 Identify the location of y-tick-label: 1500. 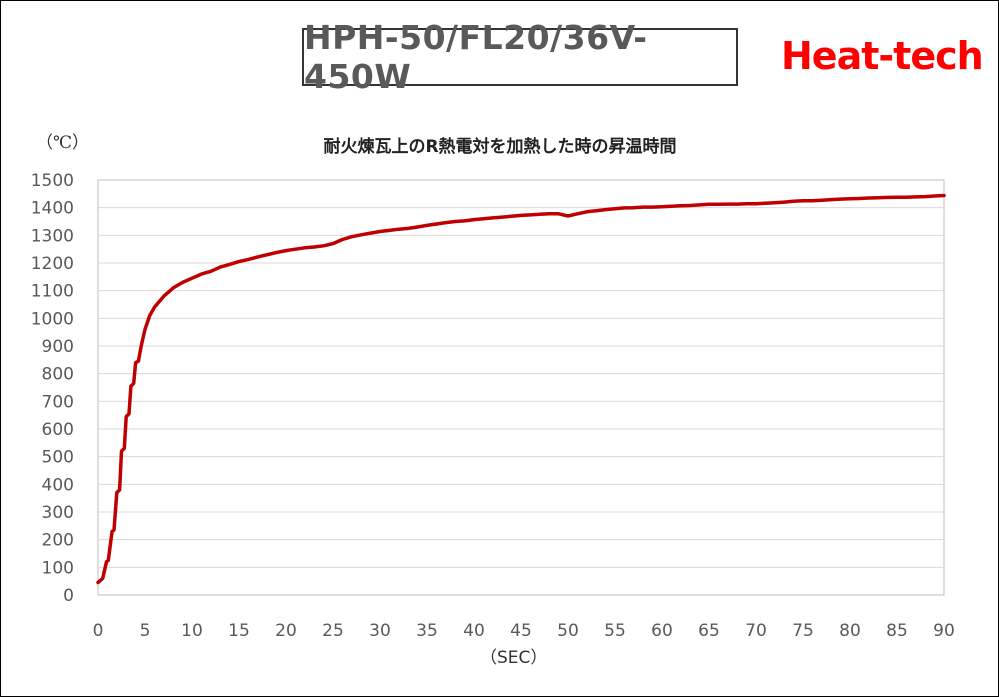
(52, 181).